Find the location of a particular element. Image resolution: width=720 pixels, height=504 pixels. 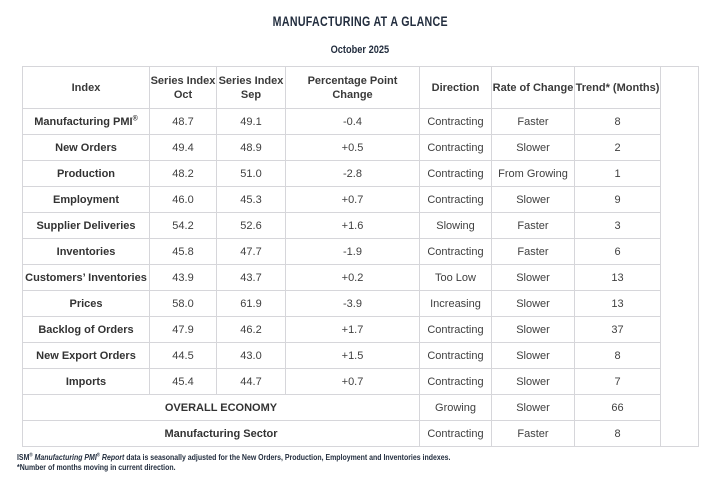

cell-change: -2.8 is located at coordinates (352, 173).